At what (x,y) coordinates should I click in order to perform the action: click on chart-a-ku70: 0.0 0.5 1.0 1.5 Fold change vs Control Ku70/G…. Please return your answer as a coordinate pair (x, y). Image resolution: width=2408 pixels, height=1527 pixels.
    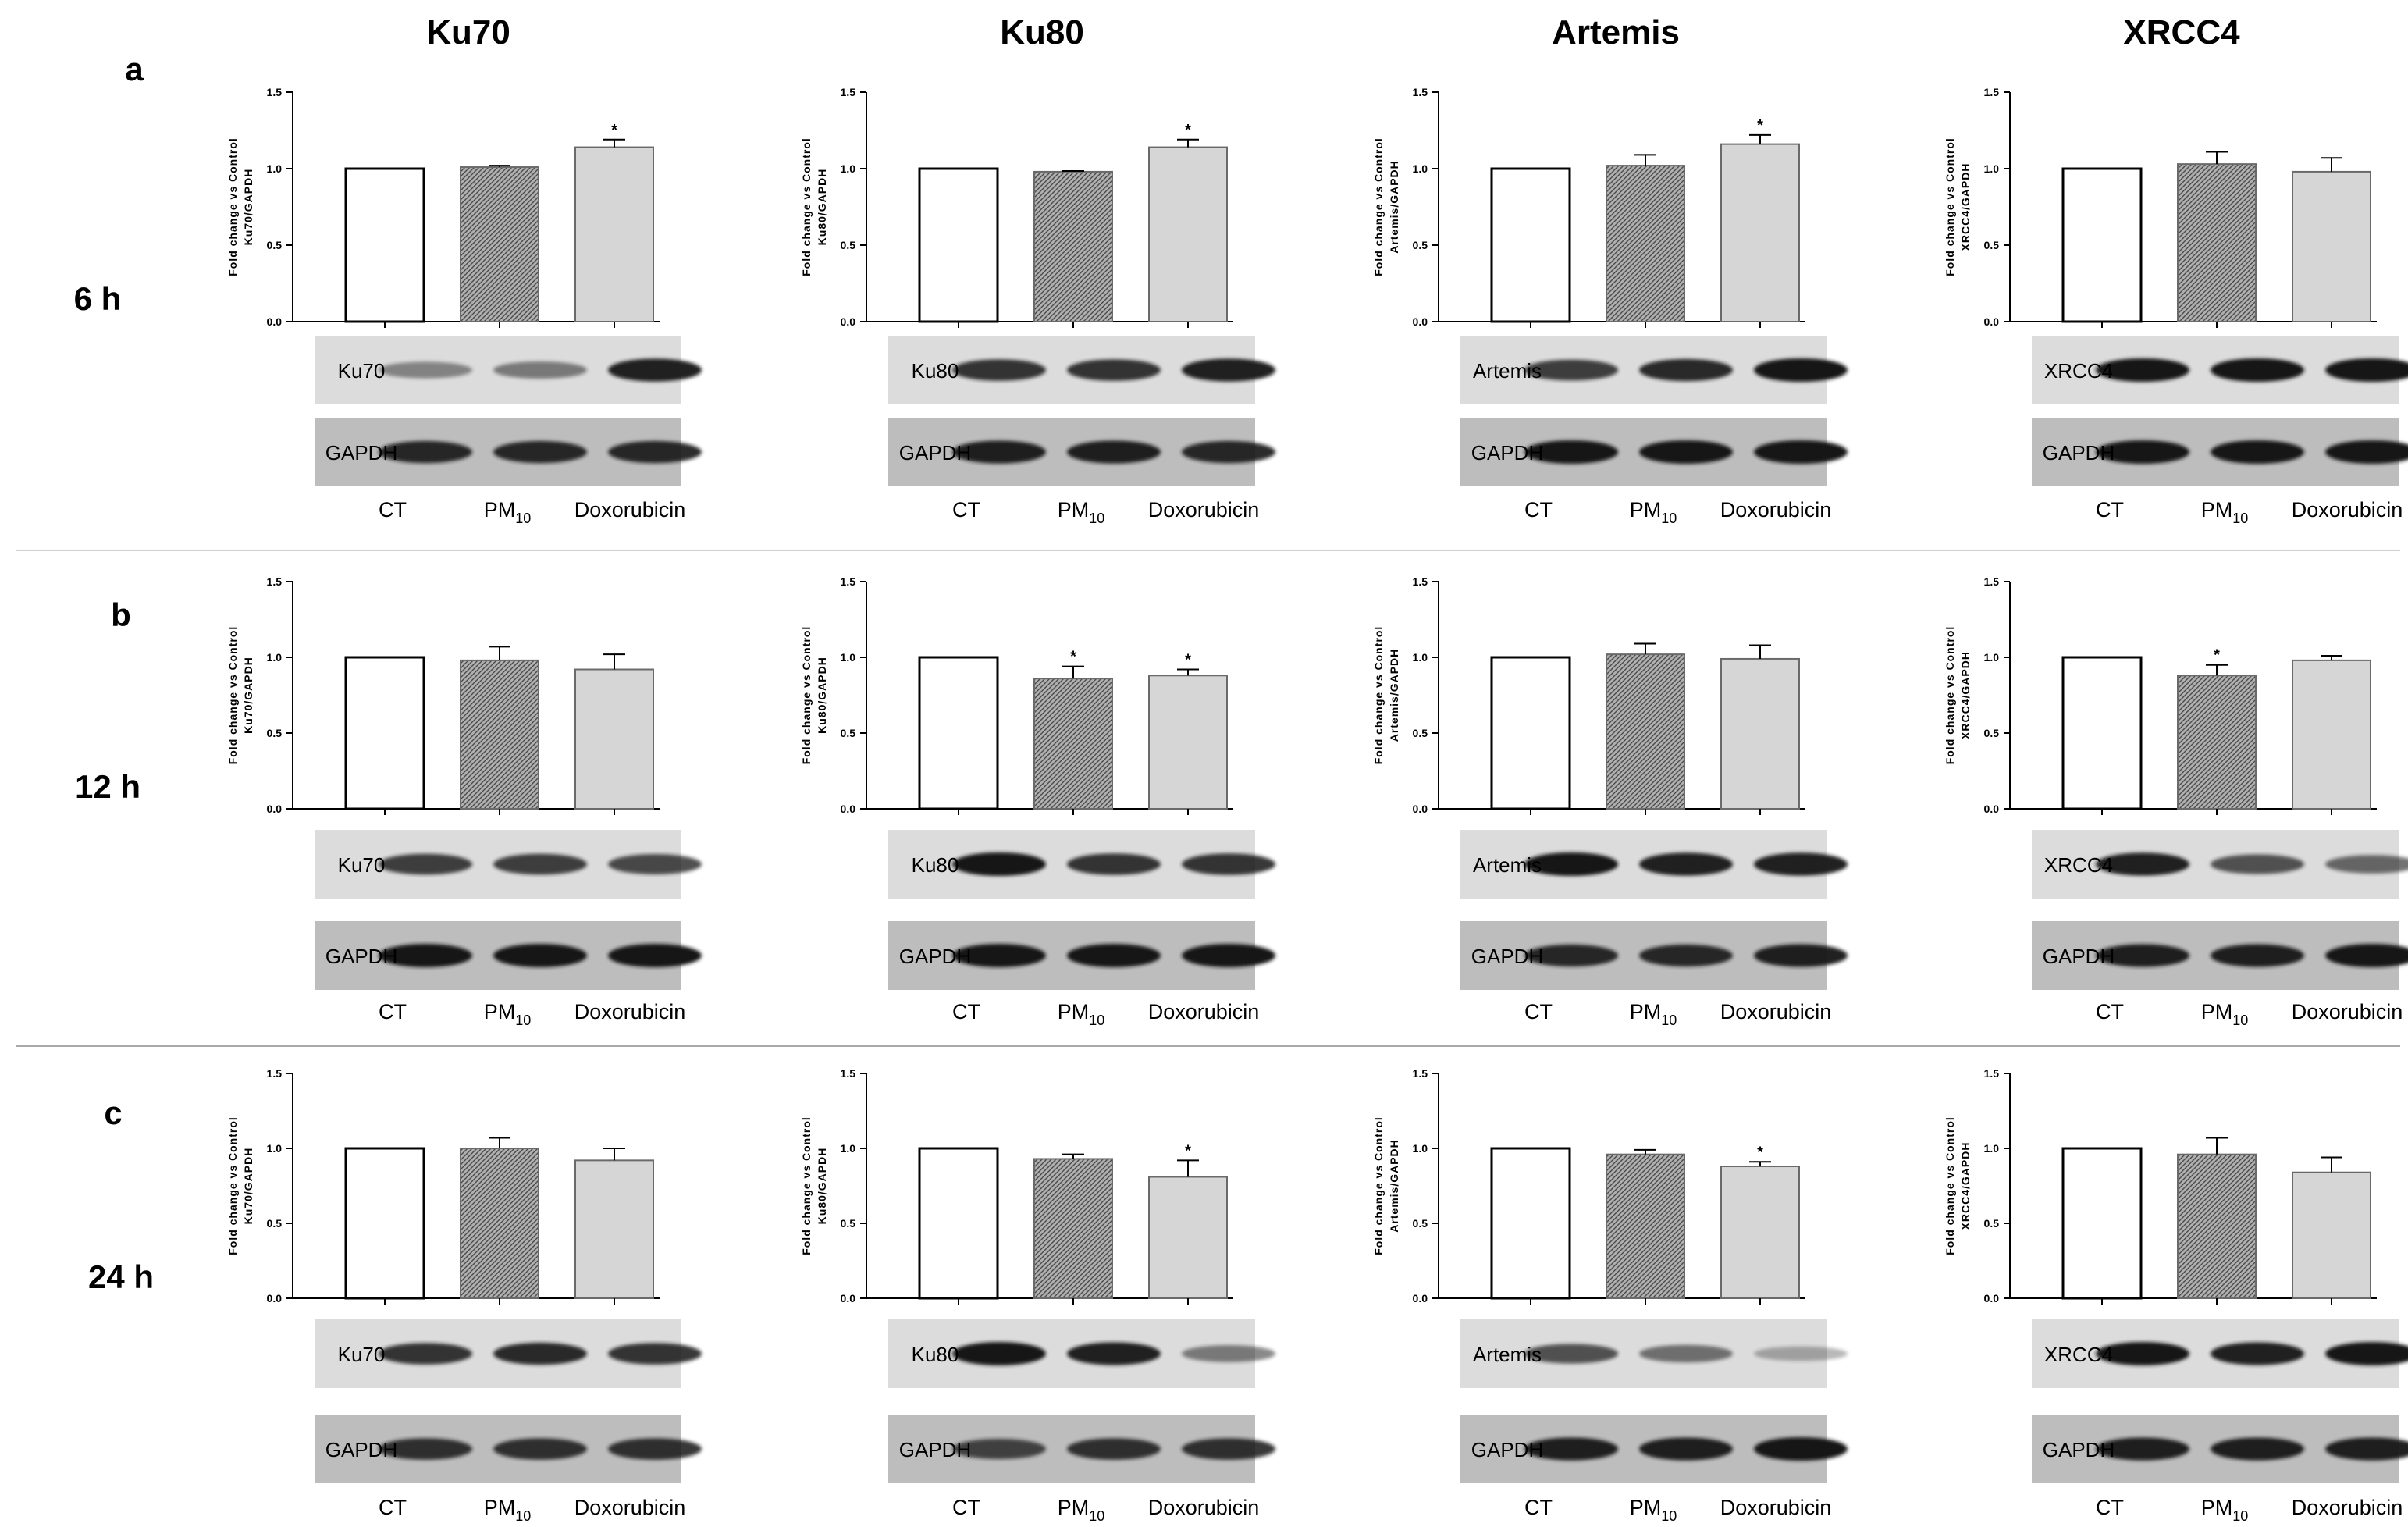
    Looking at the image, I should click on (464, 306).